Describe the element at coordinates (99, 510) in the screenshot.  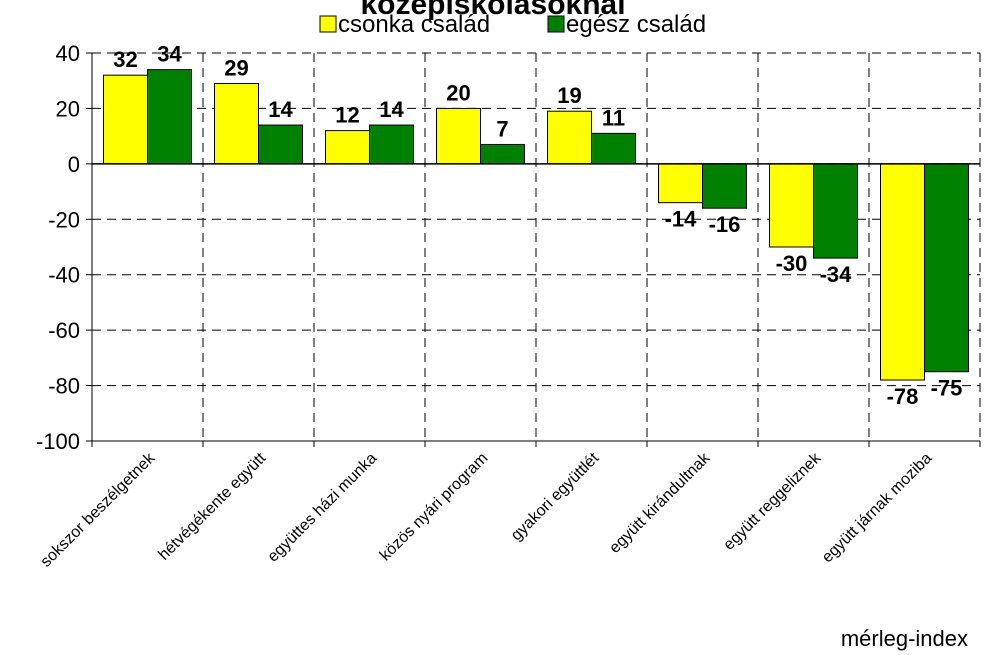
I see `x-tick-label: sokszor beszélgetnek` at that location.